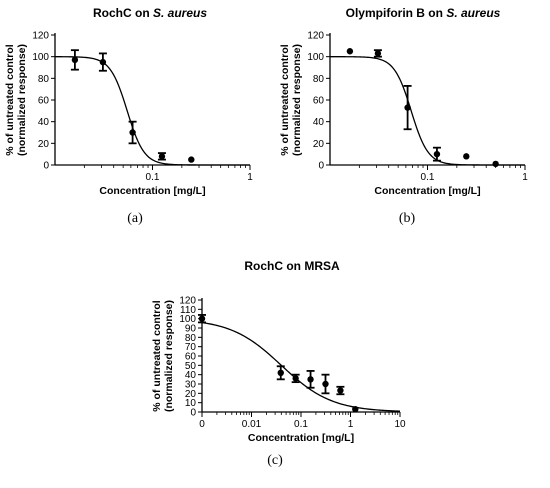 This screenshot has width=550, height=488. I want to click on chart-title: RochC on MRSA, so click(292, 266).